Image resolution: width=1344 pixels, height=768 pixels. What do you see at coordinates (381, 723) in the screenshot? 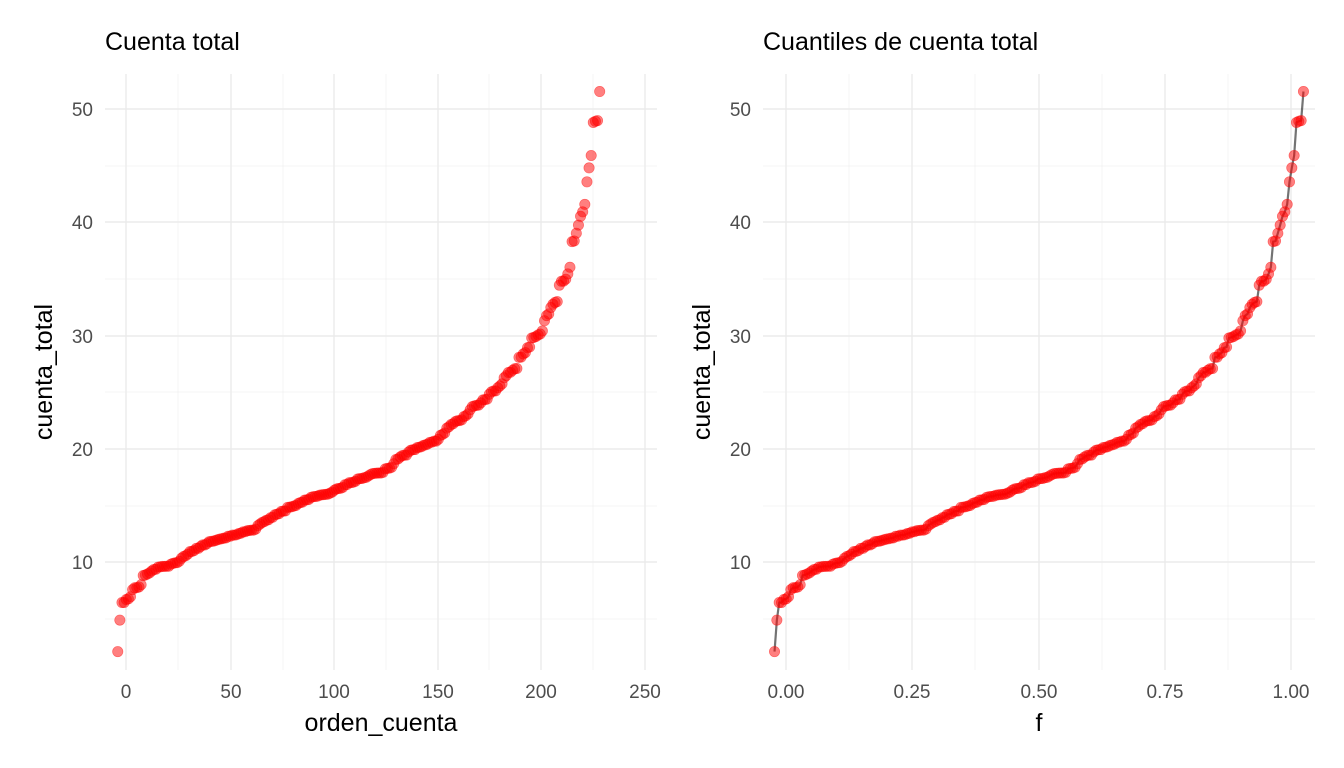
I see `x-axis-title: orden_cuenta` at bounding box center [381, 723].